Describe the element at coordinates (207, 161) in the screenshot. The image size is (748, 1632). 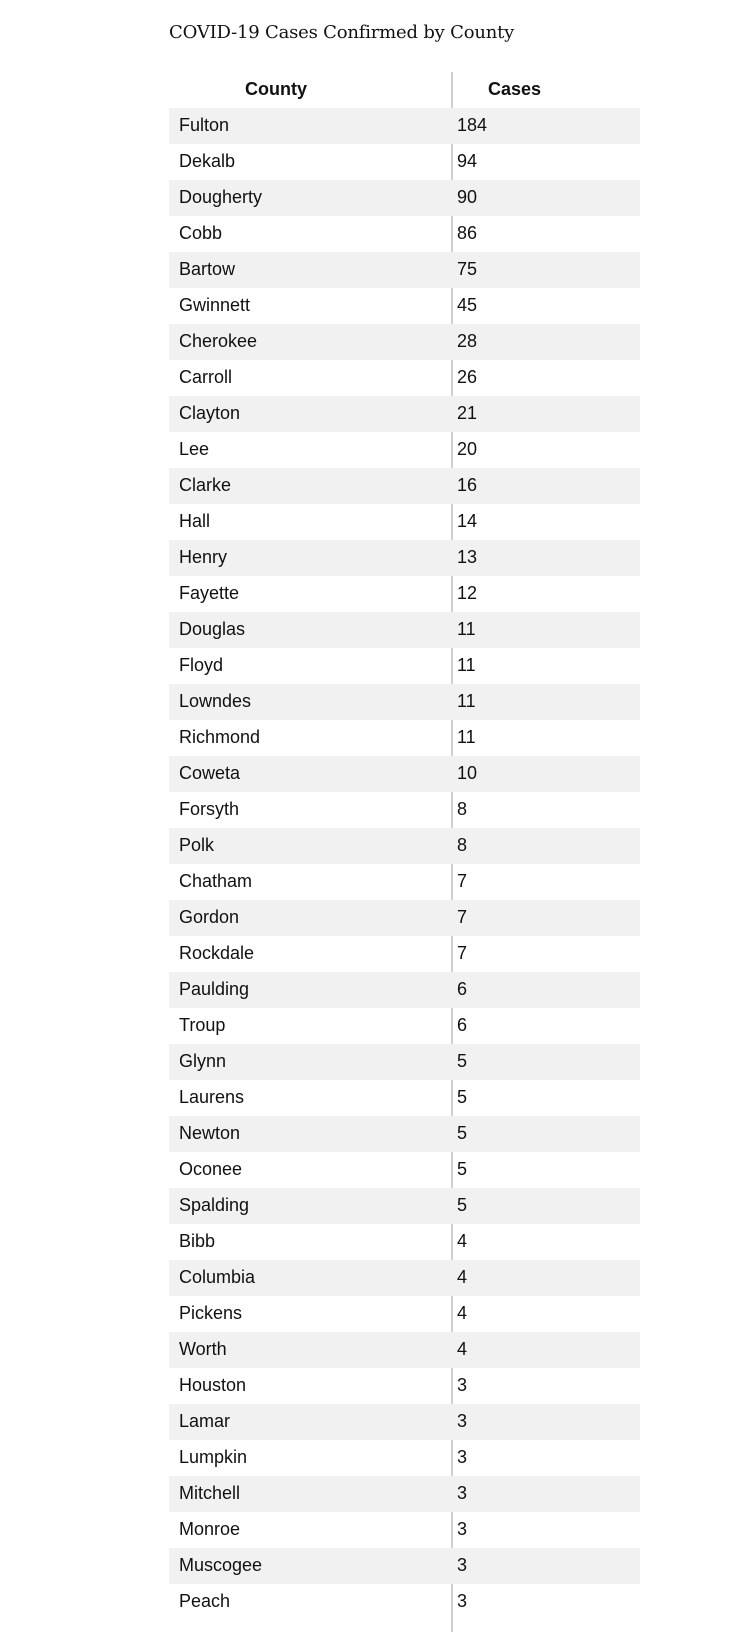
I see `county-cell: Dekalb` at that location.